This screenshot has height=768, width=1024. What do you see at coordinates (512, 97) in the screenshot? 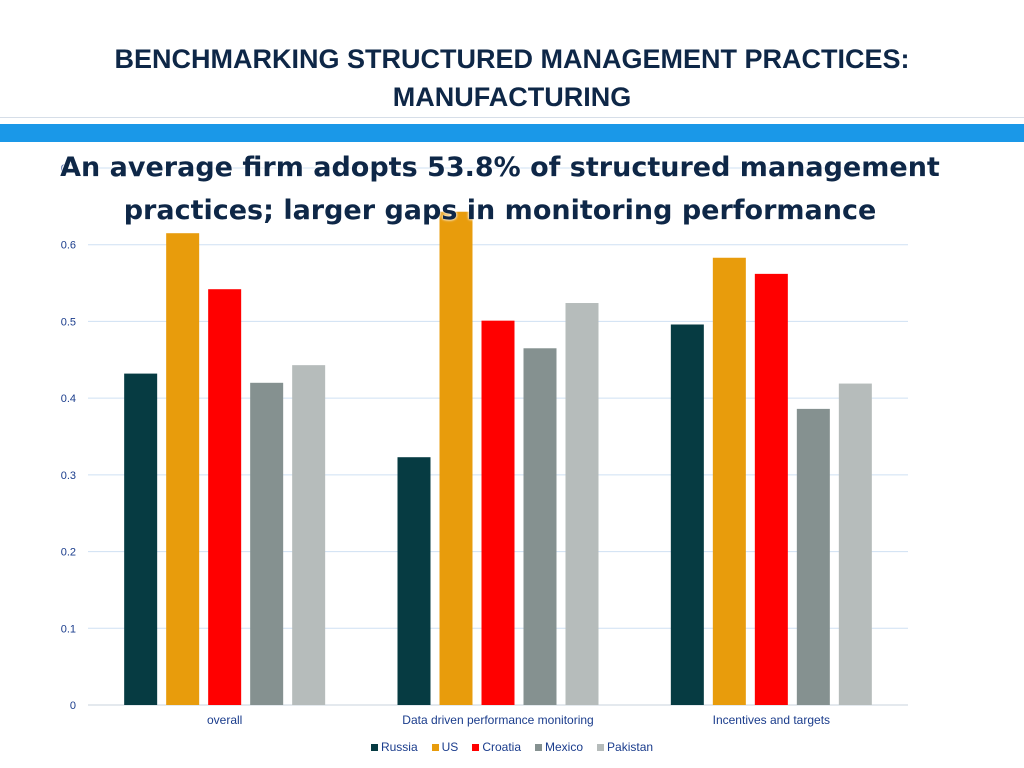
I see `slide-title-line-2: MANUFACTURING` at bounding box center [512, 97].